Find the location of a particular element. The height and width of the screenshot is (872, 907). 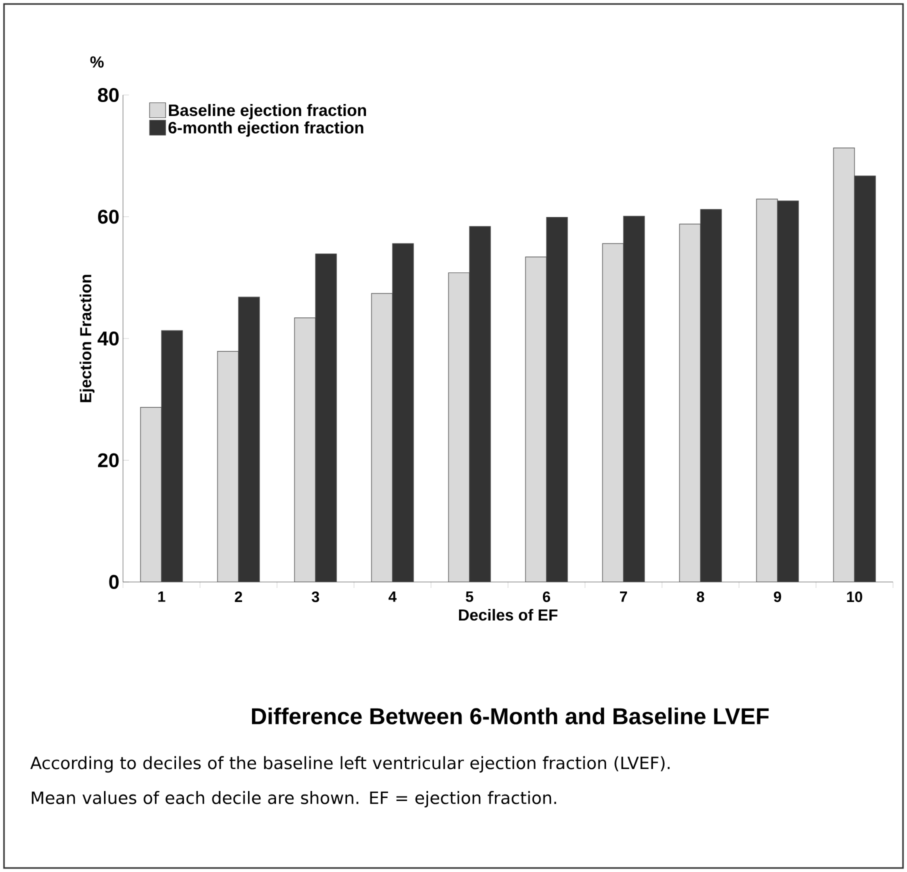

legend-label: Baseline ejection fraction is located at coordinates (267, 112).